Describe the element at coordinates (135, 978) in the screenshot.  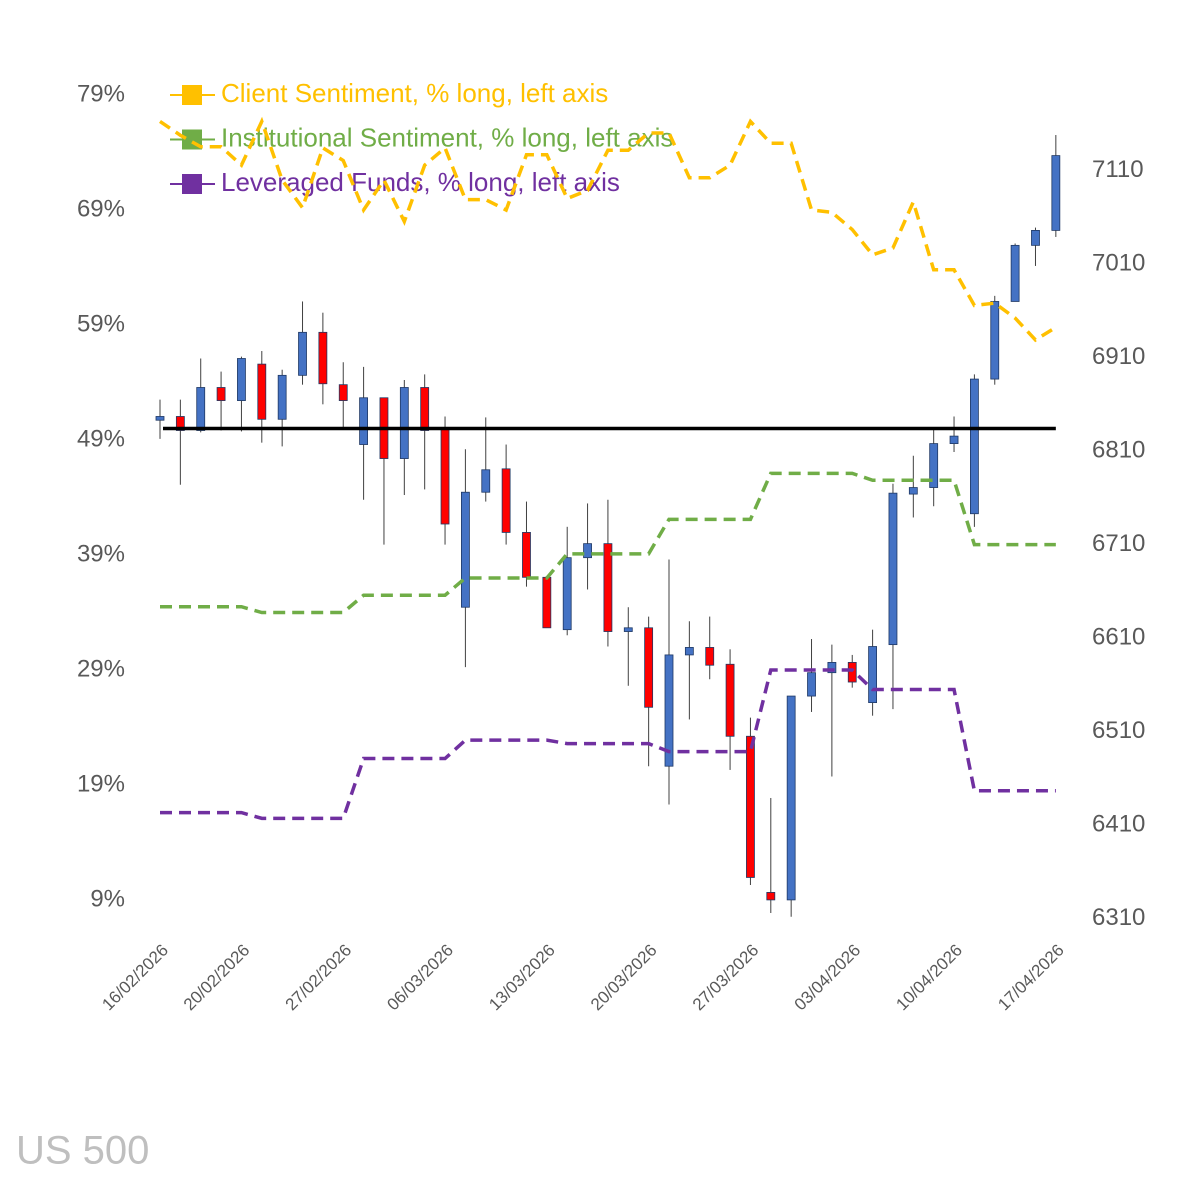
I see `x-tick-label: 16/02/2026` at that location.